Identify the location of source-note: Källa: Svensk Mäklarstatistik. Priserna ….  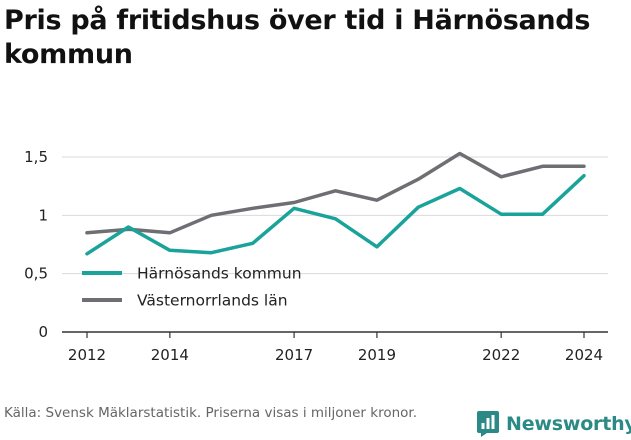
(211, 413).